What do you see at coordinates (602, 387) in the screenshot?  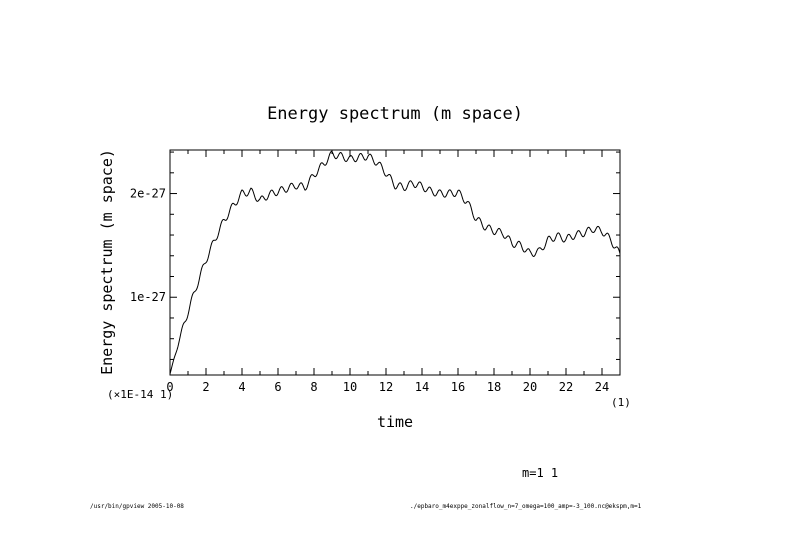 I see `x-tick-label: 24` at bounding box center [602, 387].